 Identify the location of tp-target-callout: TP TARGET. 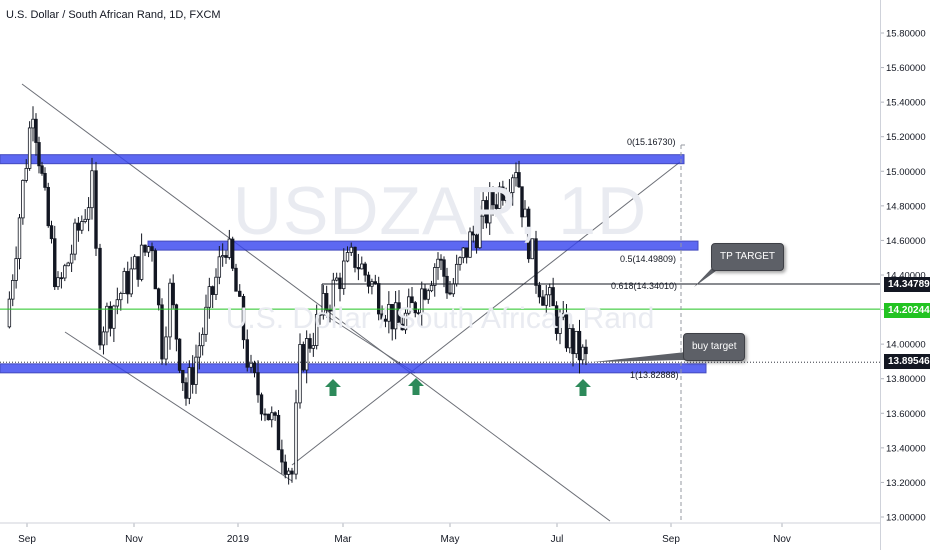
(748, 257).